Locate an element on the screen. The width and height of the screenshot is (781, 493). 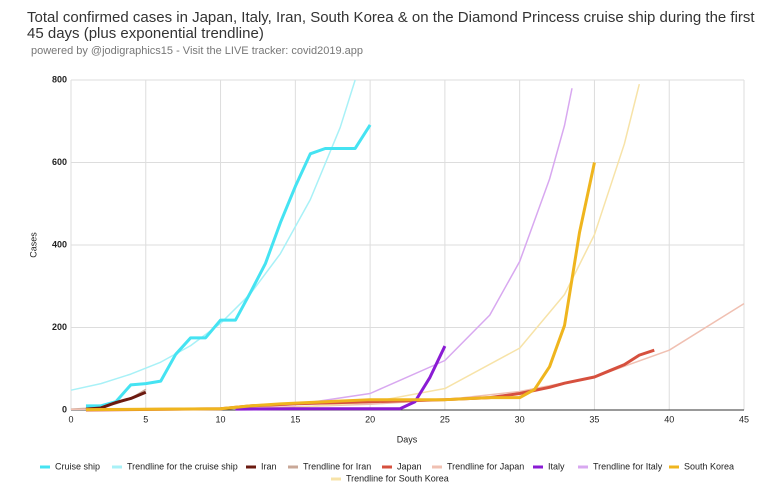
legend-label: Iran is located at coordinates (269, 466).